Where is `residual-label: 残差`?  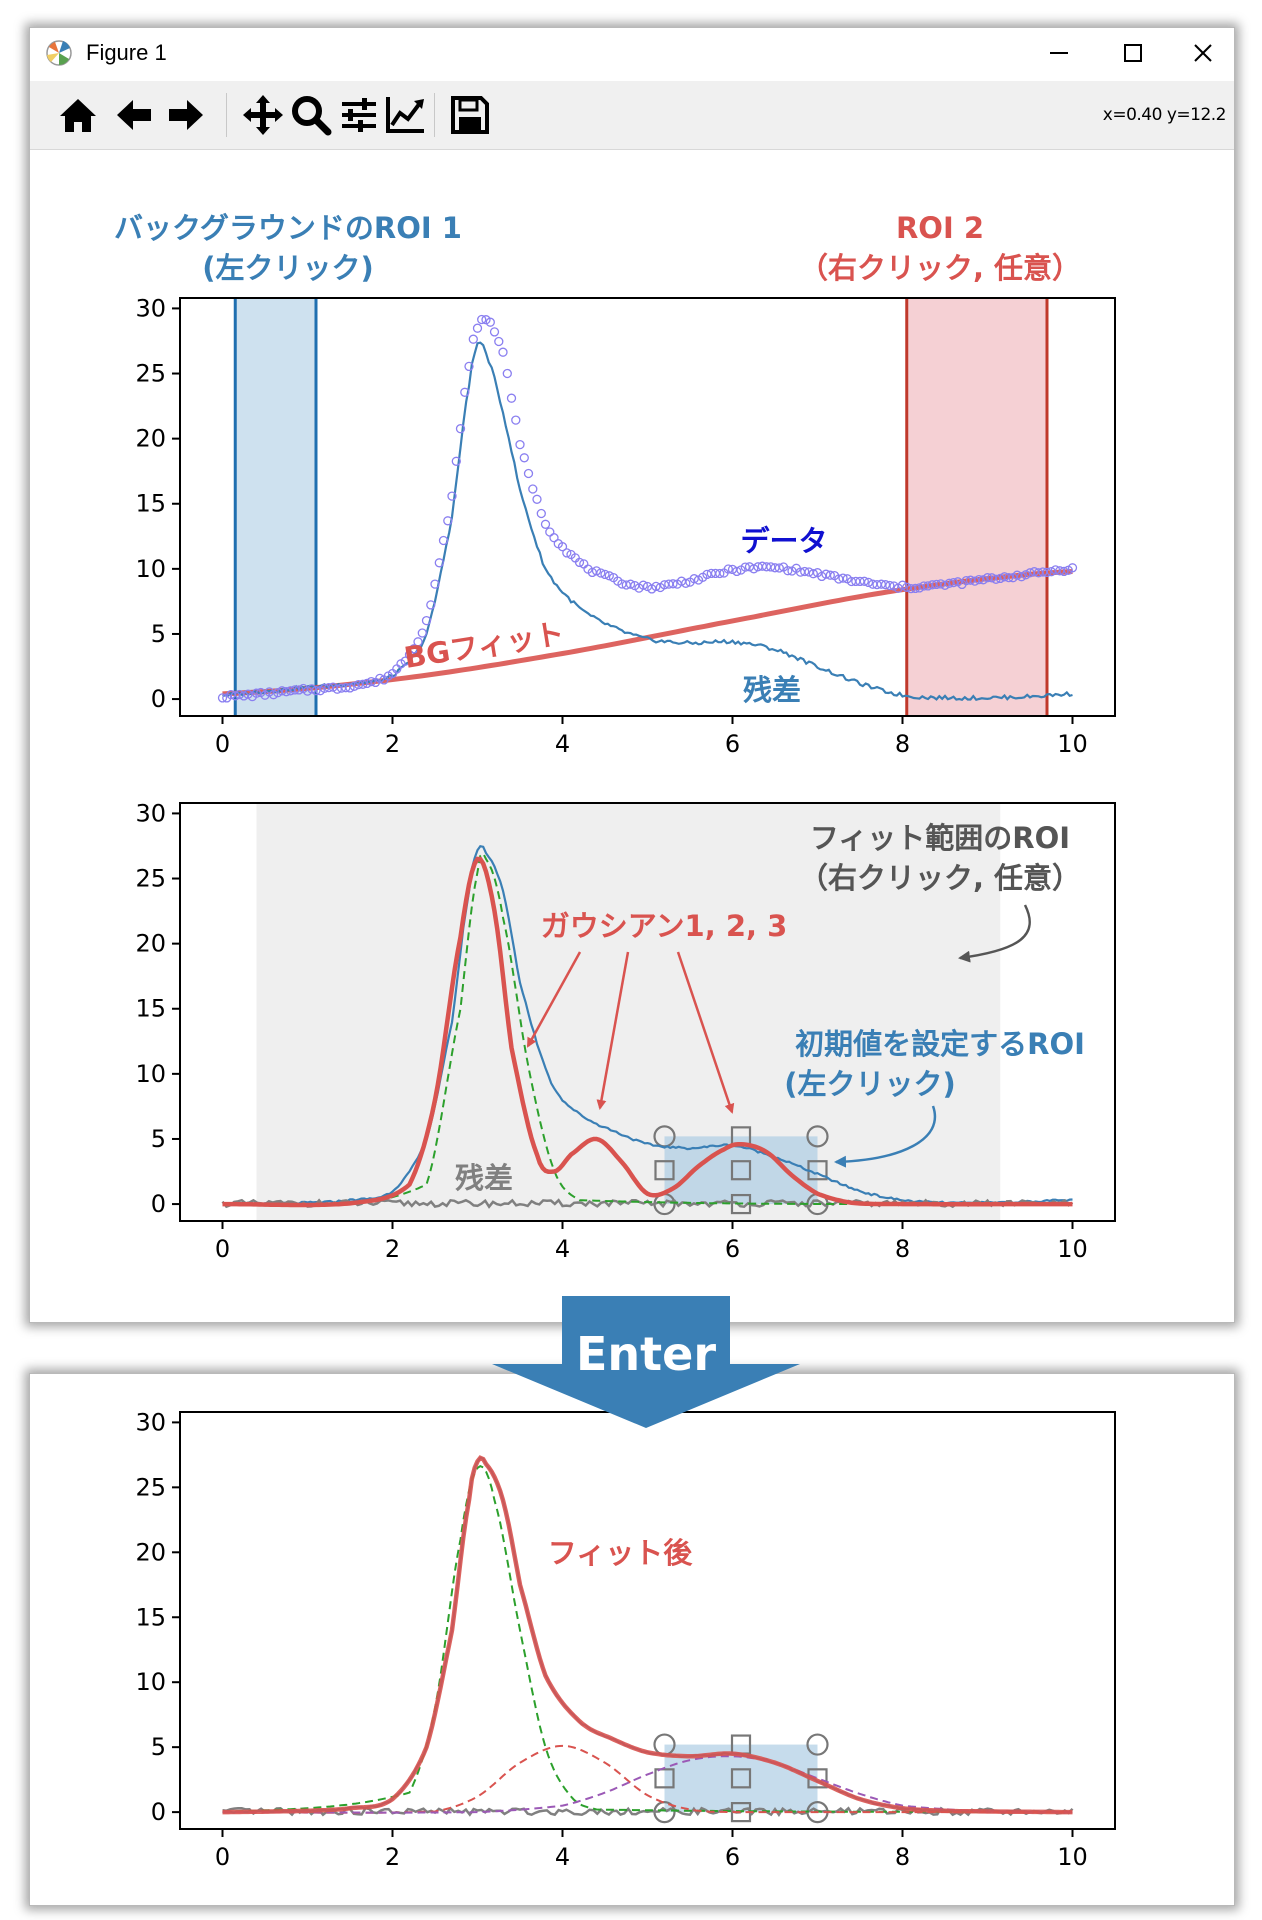
residual-label: 残差 is located at coordinates (772, 690).